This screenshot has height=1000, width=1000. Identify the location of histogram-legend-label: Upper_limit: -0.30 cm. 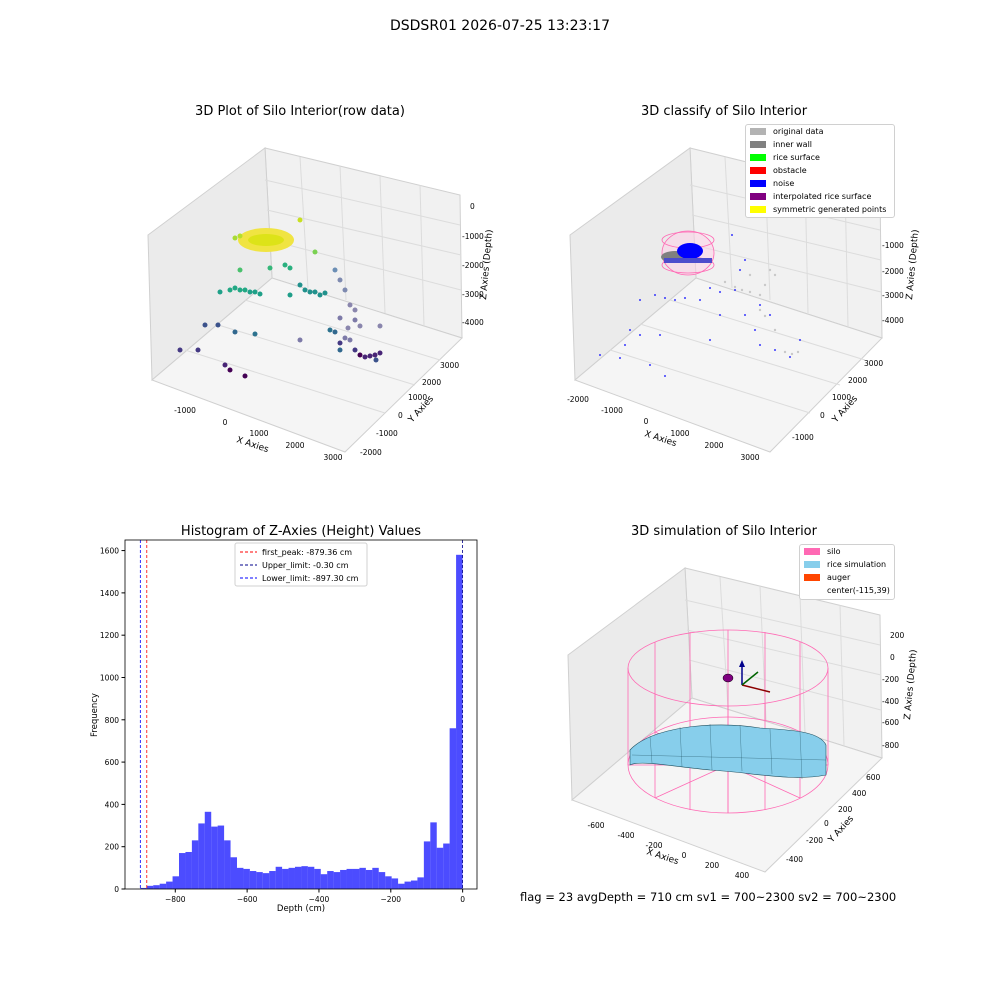
(305, 565).